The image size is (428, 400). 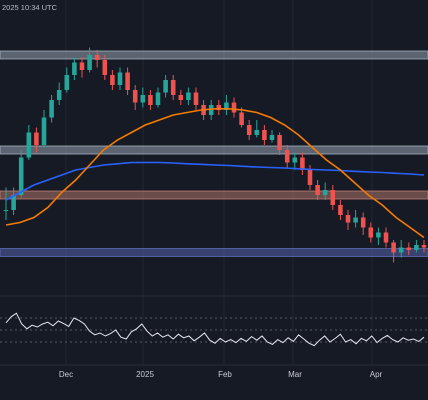 I want to click on zone-support-orange, so click(x=214, y=195).